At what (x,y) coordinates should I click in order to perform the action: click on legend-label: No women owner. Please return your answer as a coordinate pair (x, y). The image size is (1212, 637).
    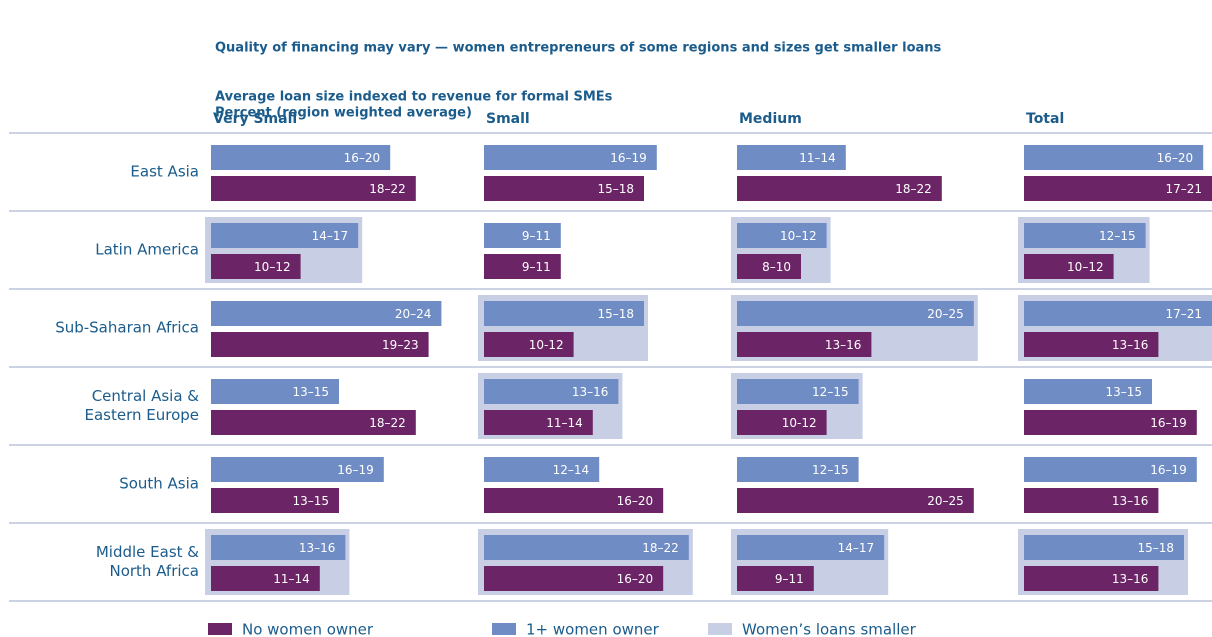
    Looking at the image, I should click on (308, 629).